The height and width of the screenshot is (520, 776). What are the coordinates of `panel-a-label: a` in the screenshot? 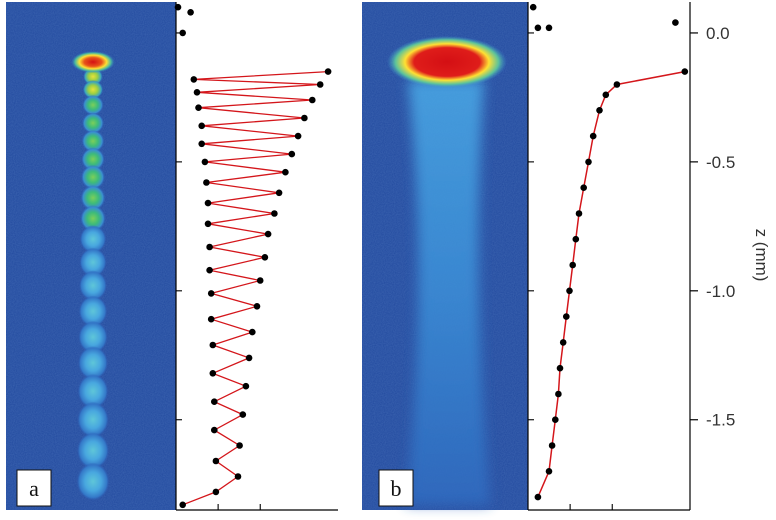 It's located at (34, 488).